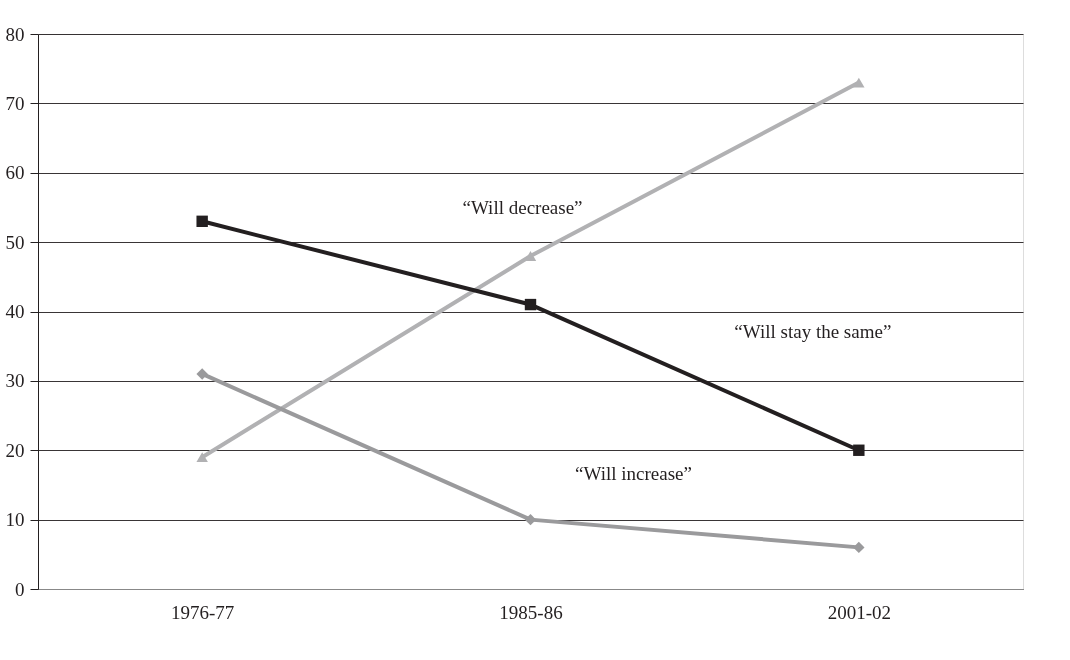  What do you see at coordinates (813, 332) in the screenshot?
I see `text: “Will stay the same”` at bounding box center [813, 332].